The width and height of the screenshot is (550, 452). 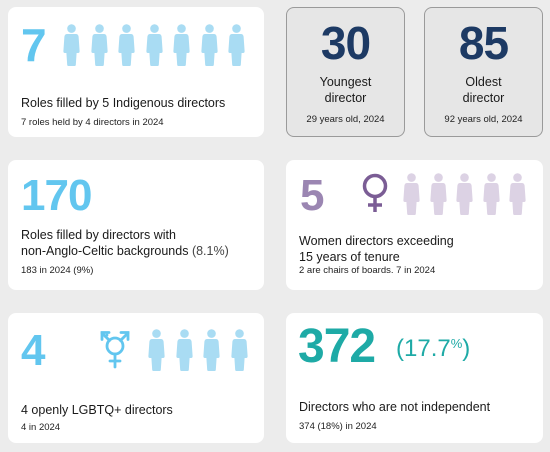 What do you see at coordinates (33, 350) in the screenshot?
I see `lgbtq-number: 4` at bounding box center [33, 350].